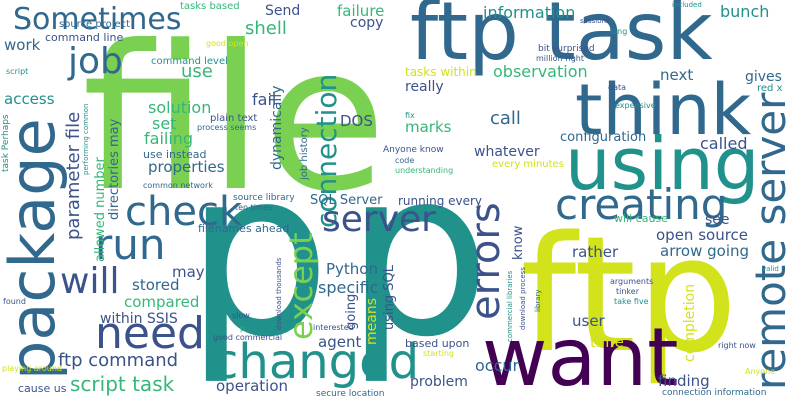  What do you see at coordinates (184, 212) in the screenshot?
I see `word-check: check` at bounding box center [184, 212].